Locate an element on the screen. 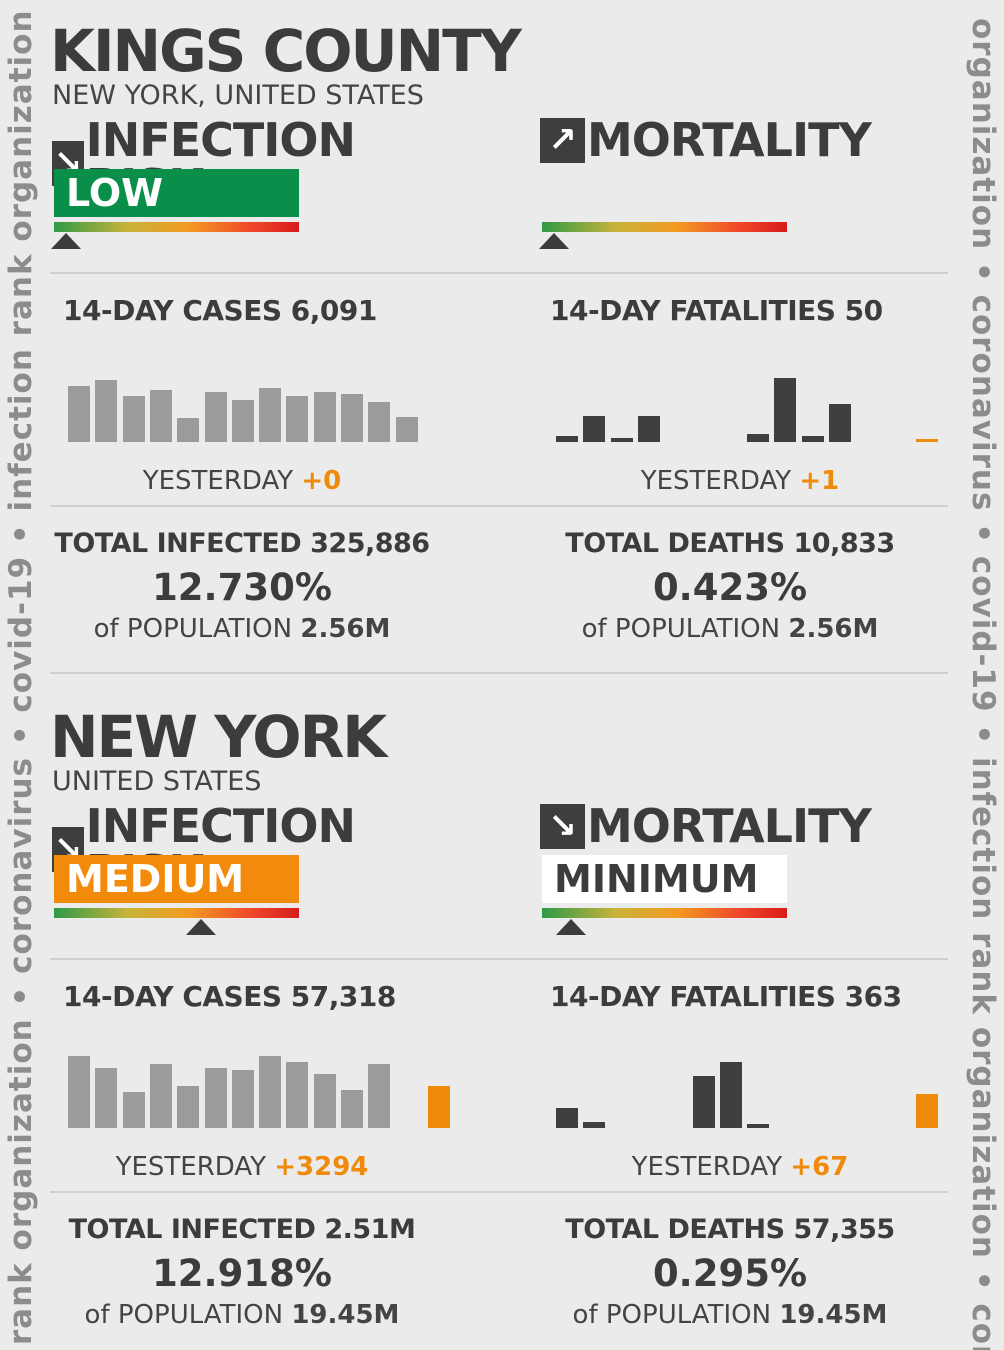 This screenshot has width=1004, height=1350. fatalities-yesterday: YESTERDAY +1 is located at coordinates (740, 481).